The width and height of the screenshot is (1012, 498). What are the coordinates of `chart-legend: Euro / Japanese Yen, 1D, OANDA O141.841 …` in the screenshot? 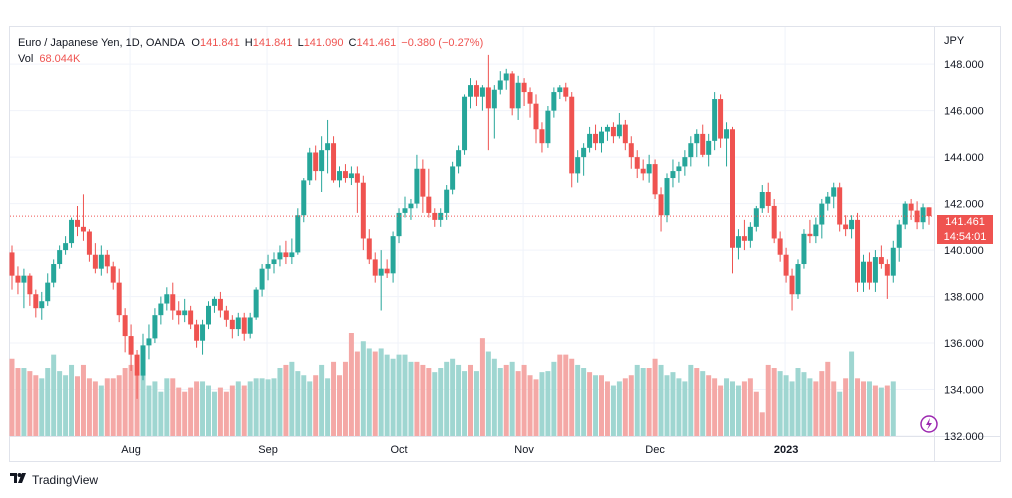 It's located at (250, 51).